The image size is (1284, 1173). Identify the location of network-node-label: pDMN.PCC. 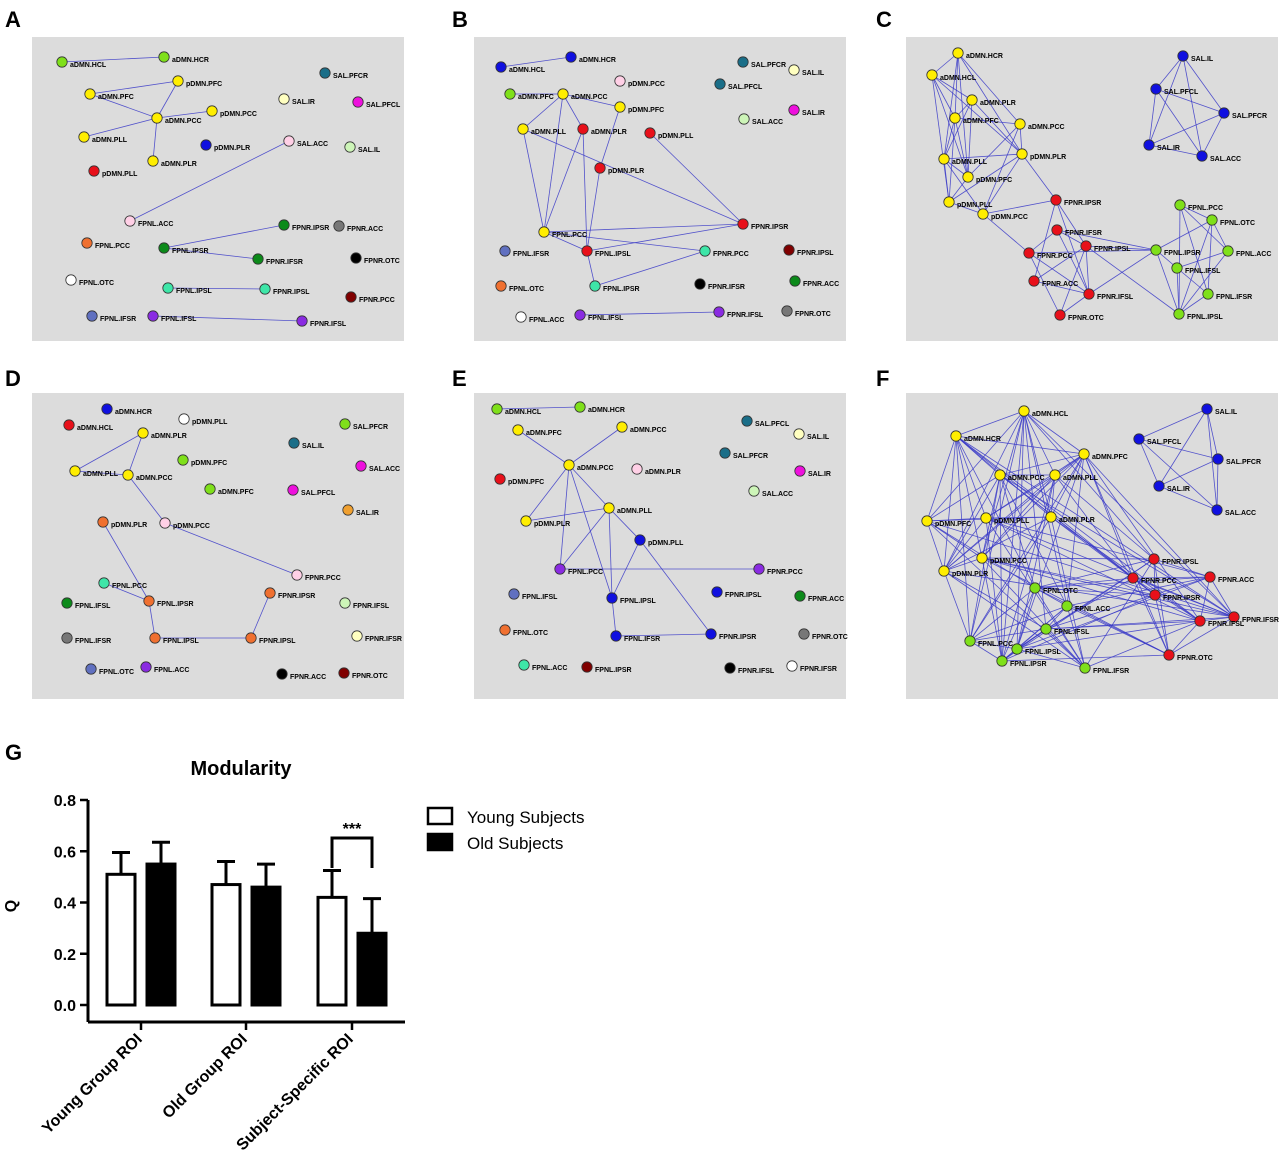
(646, 84).